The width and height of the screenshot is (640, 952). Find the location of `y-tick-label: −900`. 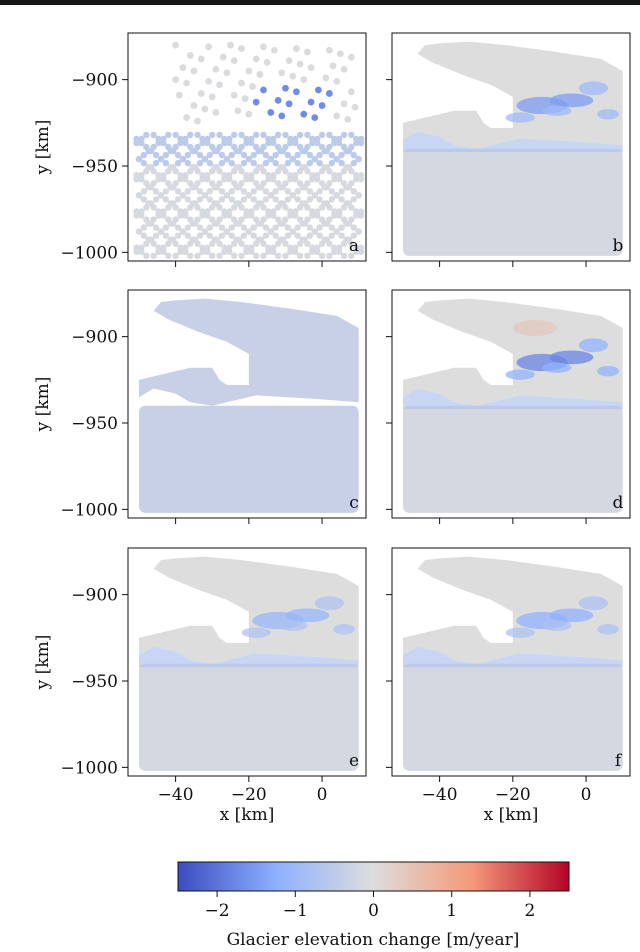

y-tick-label: −900 is located at coordinates (94, 81).